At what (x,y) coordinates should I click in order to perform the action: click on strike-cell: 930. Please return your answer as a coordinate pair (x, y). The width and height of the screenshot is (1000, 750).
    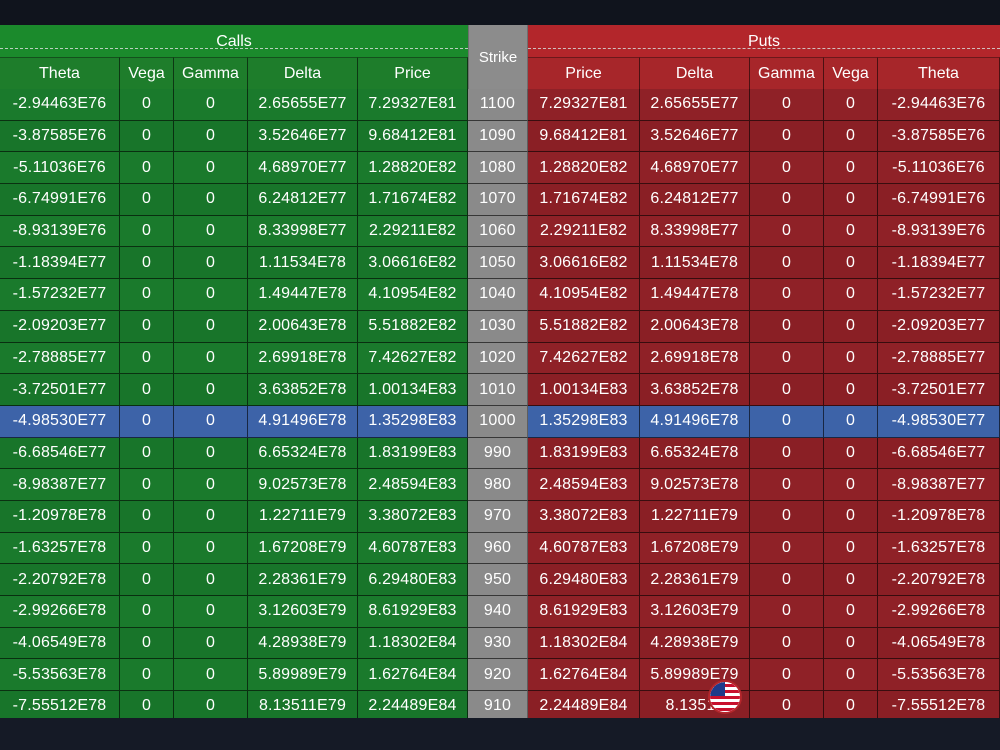
    Looking at the image, I should click on (498, 643).